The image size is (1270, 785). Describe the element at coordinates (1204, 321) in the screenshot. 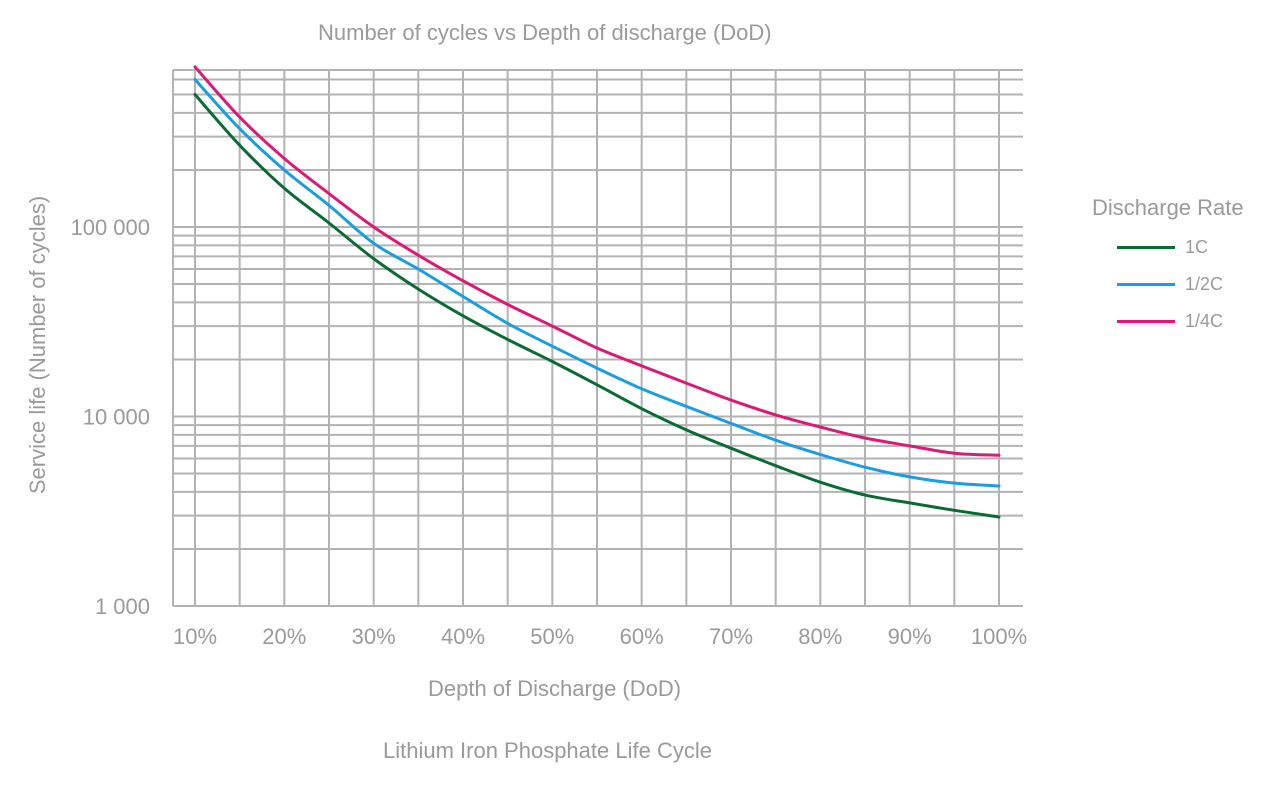

I see `legend-label: 1/4C` at that location.